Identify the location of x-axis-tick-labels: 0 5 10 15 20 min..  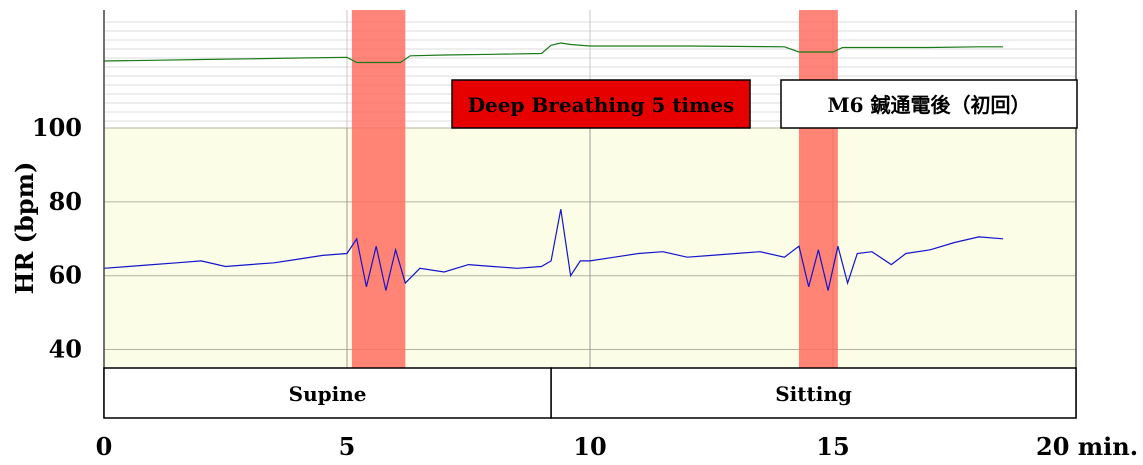
(617, 446).